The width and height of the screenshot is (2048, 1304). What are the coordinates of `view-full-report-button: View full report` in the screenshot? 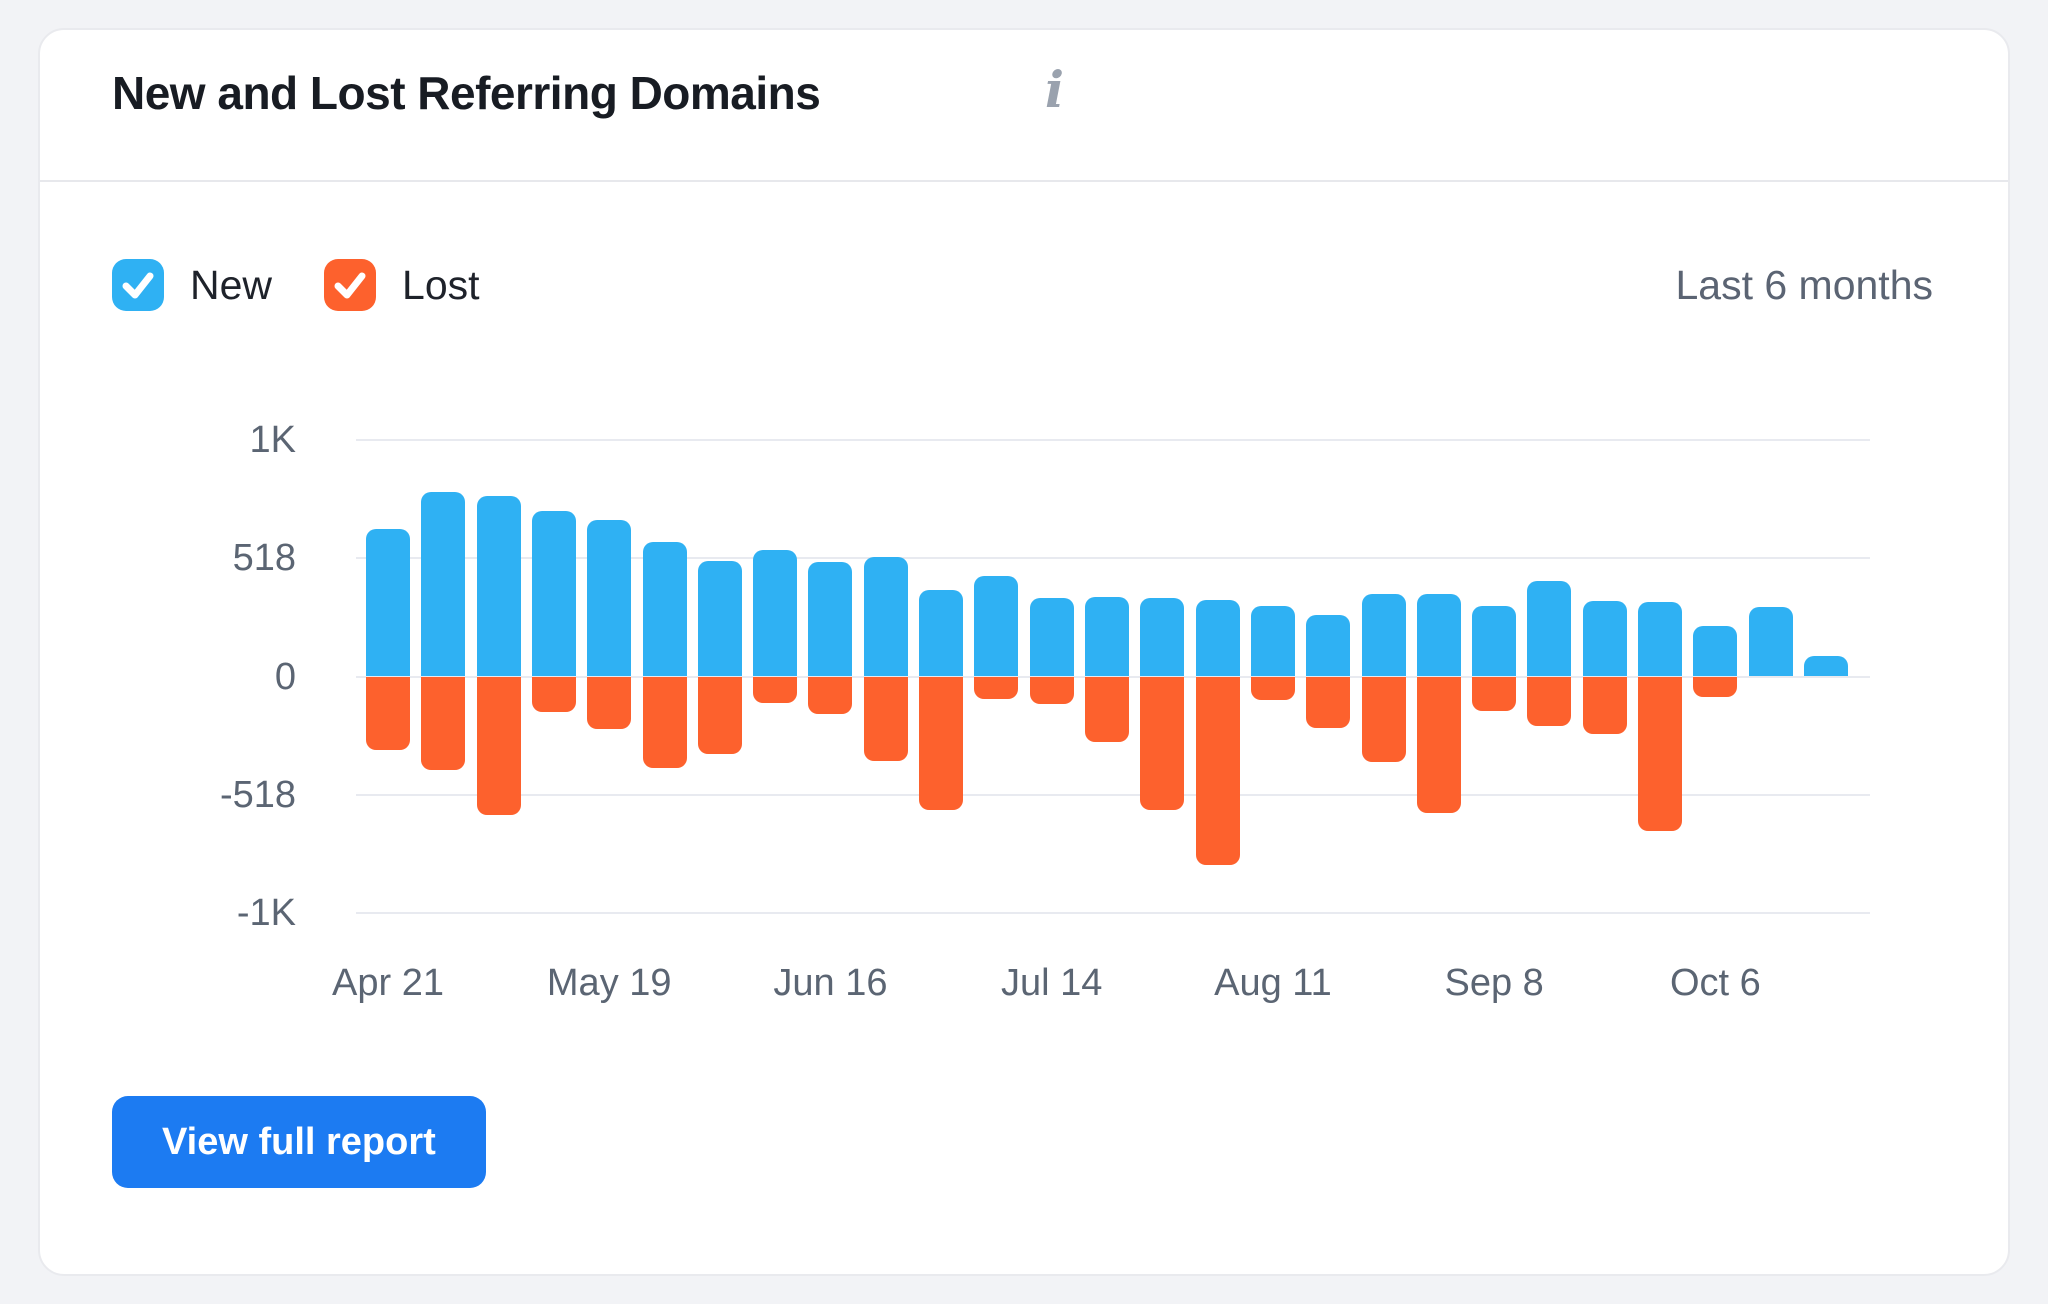 It's located at (299, 1142).